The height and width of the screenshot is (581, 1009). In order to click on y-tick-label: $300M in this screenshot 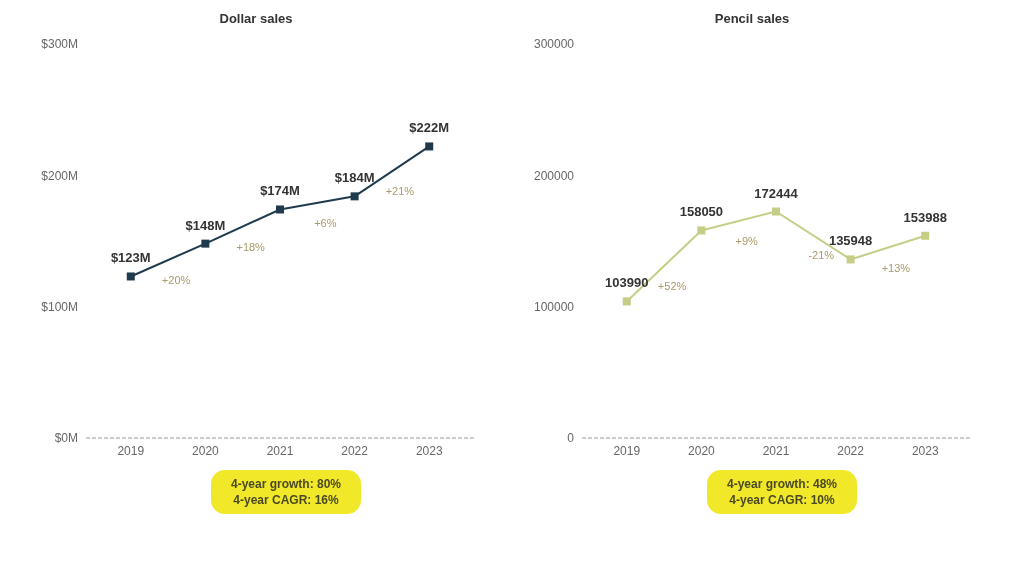, I will do `click(59, 44)`.